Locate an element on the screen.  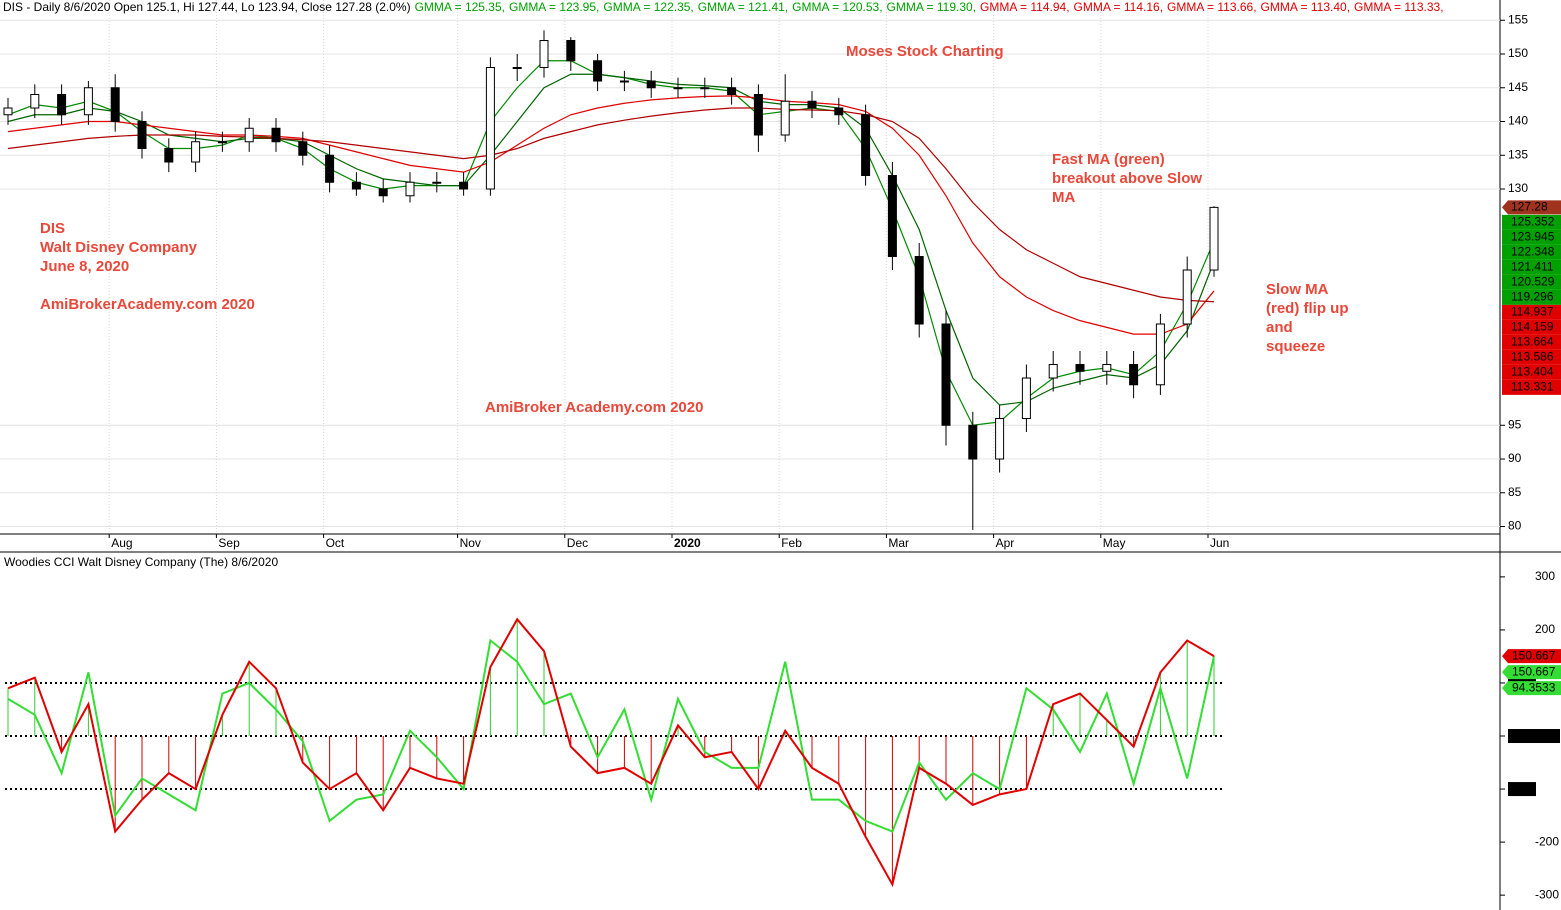
y-tick-label: 150 is located at coordinates (1518, 53).